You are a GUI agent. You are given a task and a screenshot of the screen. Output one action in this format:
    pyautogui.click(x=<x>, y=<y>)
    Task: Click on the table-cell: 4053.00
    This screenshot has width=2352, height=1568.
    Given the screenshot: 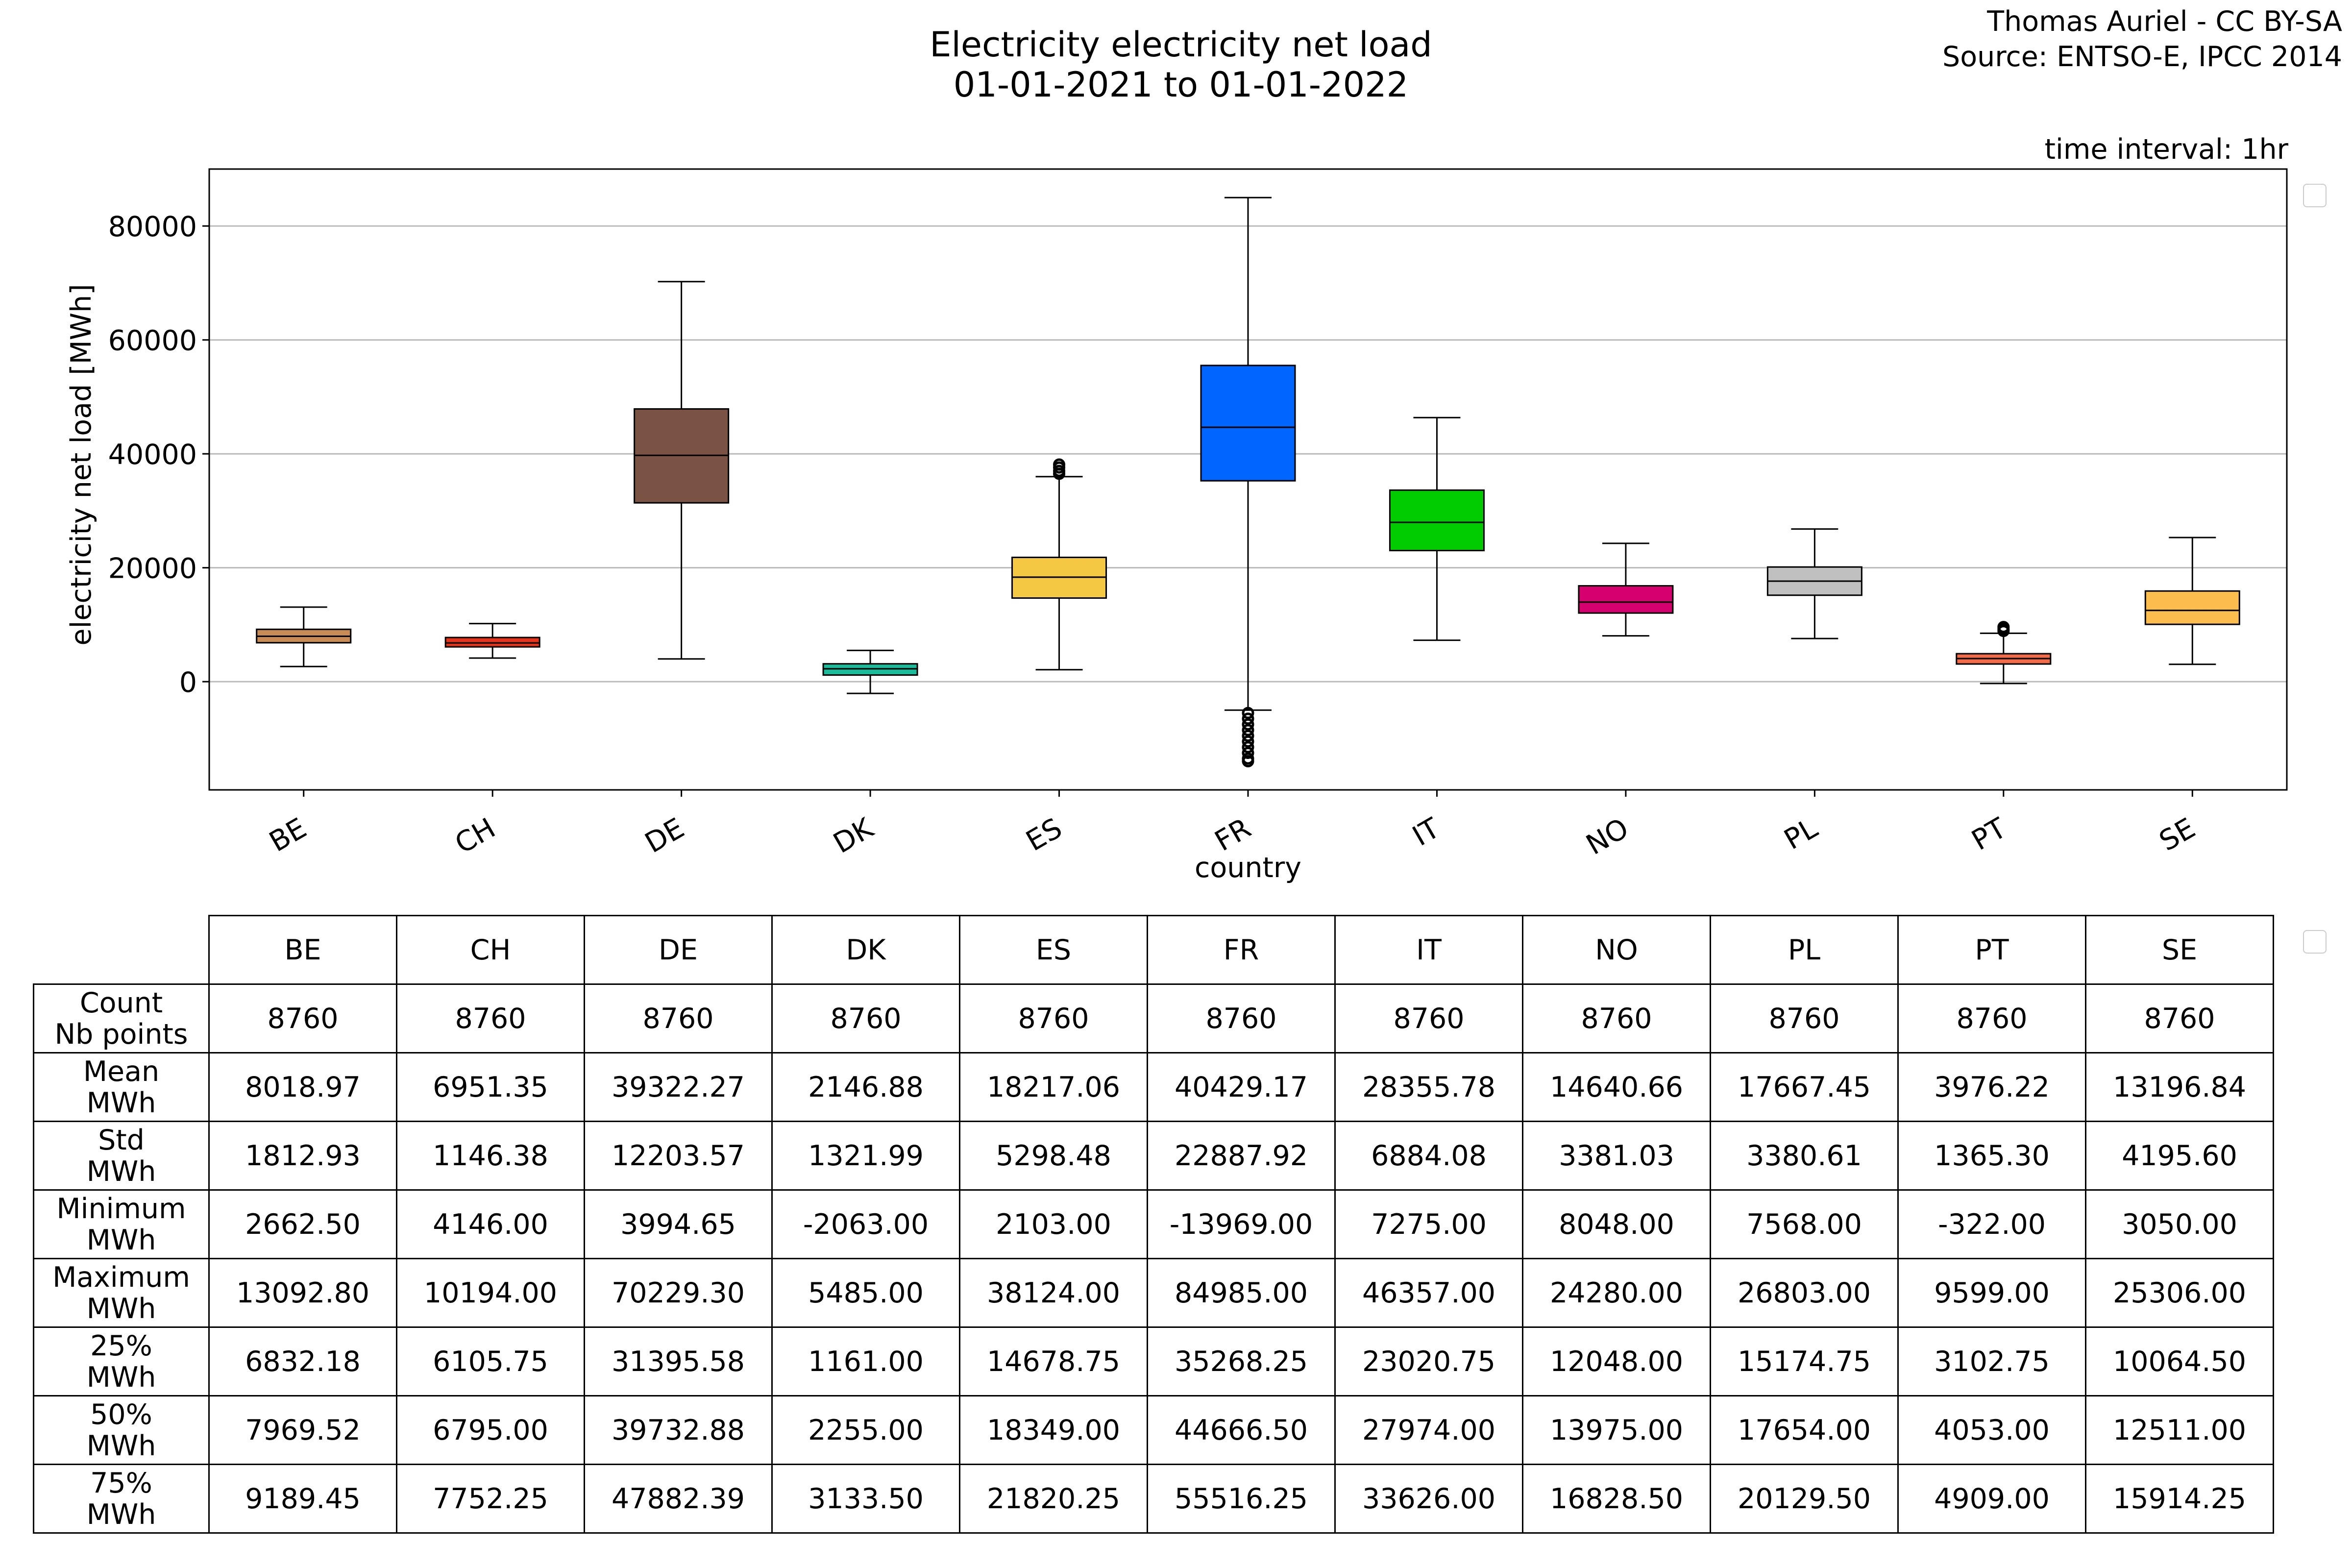 What is the action you would take?
    pyautogui.click(x=1991, y=1430)
    